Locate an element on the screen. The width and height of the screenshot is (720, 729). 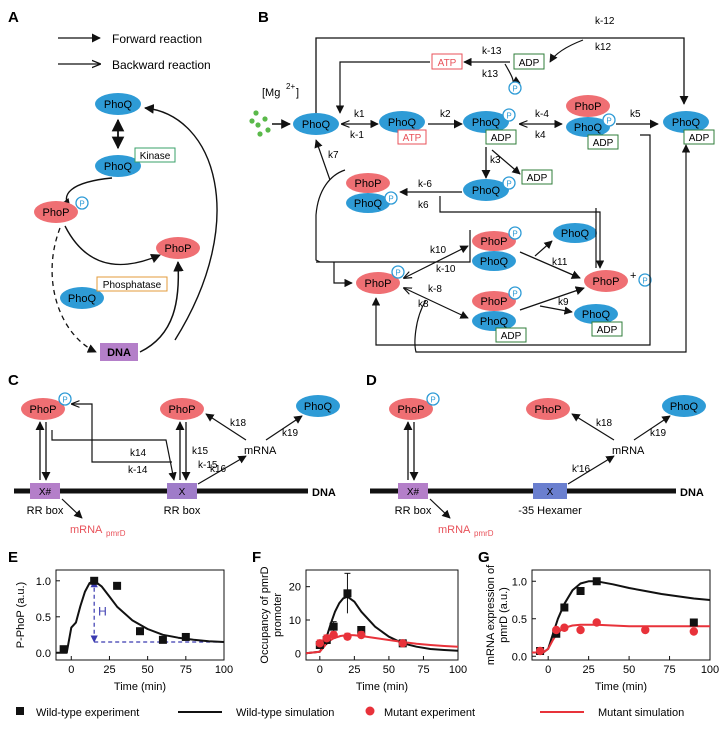
x-tick-label: 25 is located at coordinates (589, 670).